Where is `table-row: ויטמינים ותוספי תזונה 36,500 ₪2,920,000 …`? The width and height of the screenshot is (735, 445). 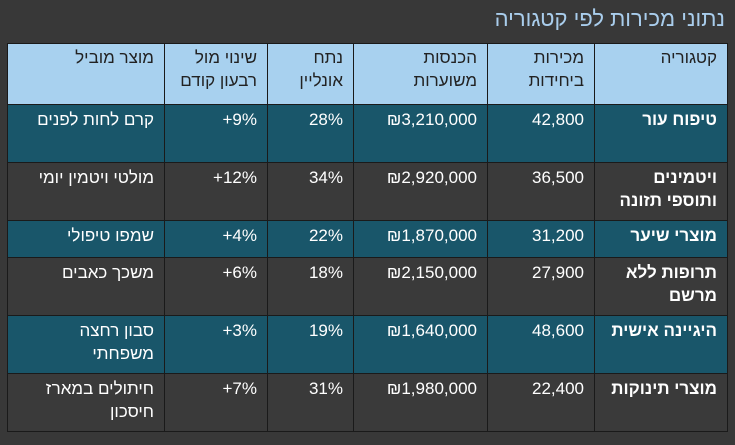 table-row: ויטמינים ותוספי תזונה 36,500 ₪2,920,000 … is located at coordinates (367, 191).